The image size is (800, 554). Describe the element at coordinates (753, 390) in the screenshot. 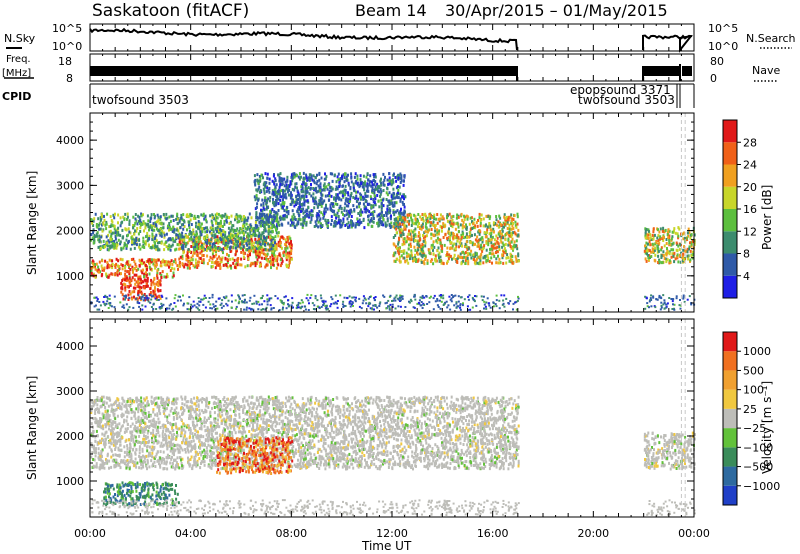

I see `velocity-colorbar-tick: 100` at that location.